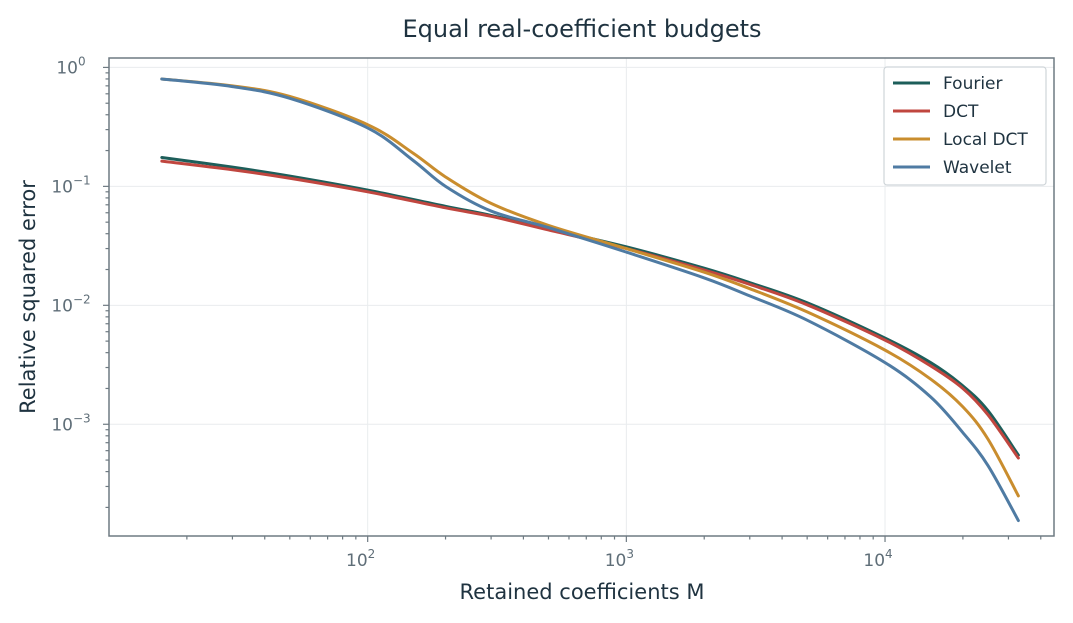 The image size is (1073, 623). I want to click on y-tick-label: 10⁻¹, so click(70, 185).